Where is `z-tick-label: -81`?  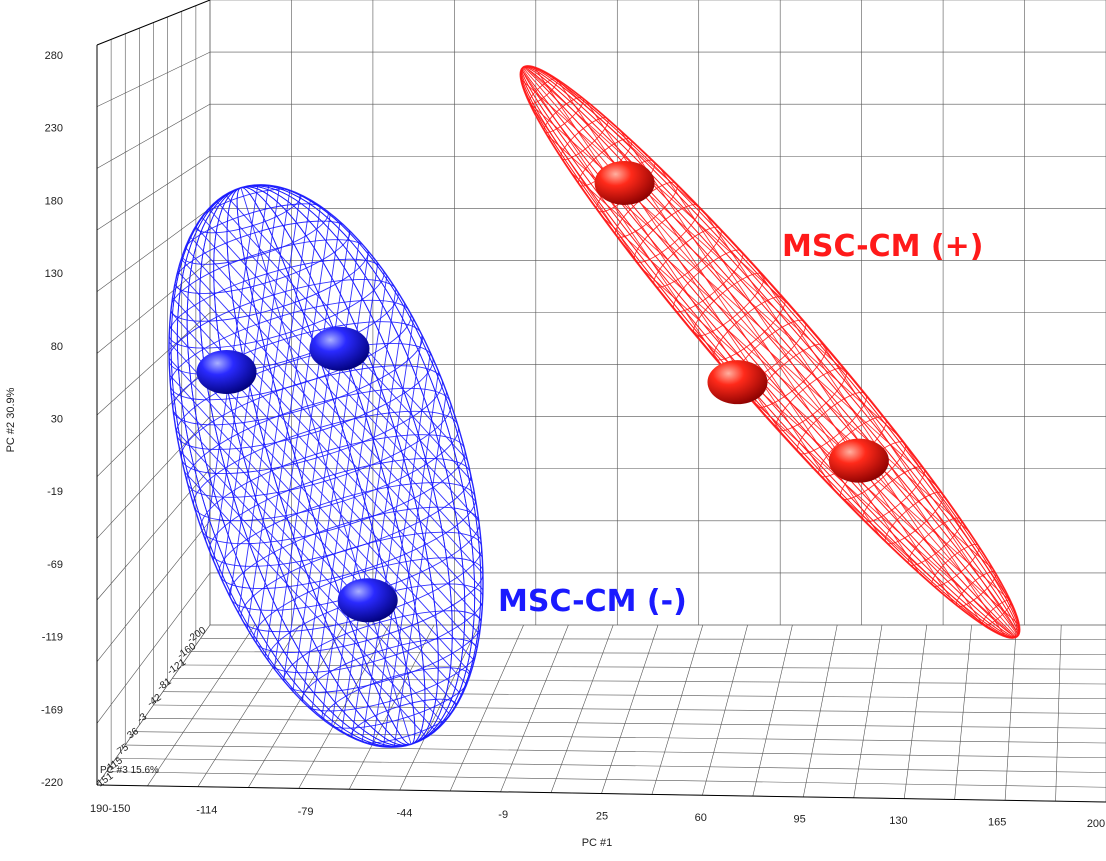
z-tick-label: -81 is located at coordinates (164, 685).